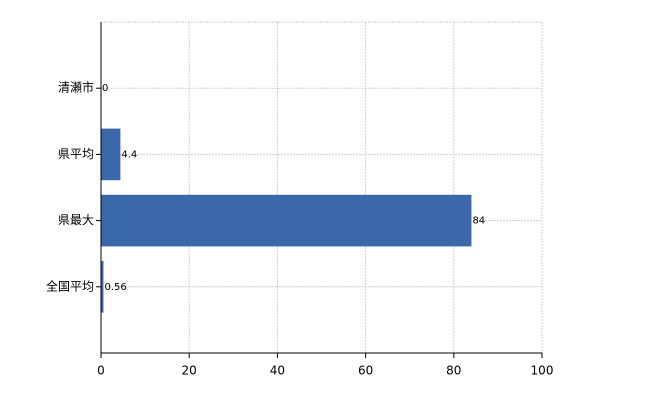 The image size is (650, 400). What do you see at coordinates (189, 371) in the screenshot?
I see `x-tick-label: 20` at bounding box center [189, 371].